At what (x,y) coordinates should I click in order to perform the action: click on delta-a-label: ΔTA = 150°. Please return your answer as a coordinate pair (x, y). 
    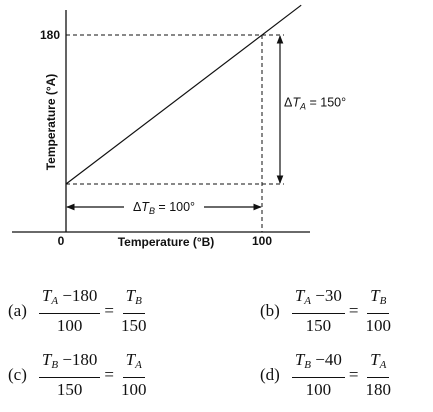
    Looking at the image, I should click on (315, 104).